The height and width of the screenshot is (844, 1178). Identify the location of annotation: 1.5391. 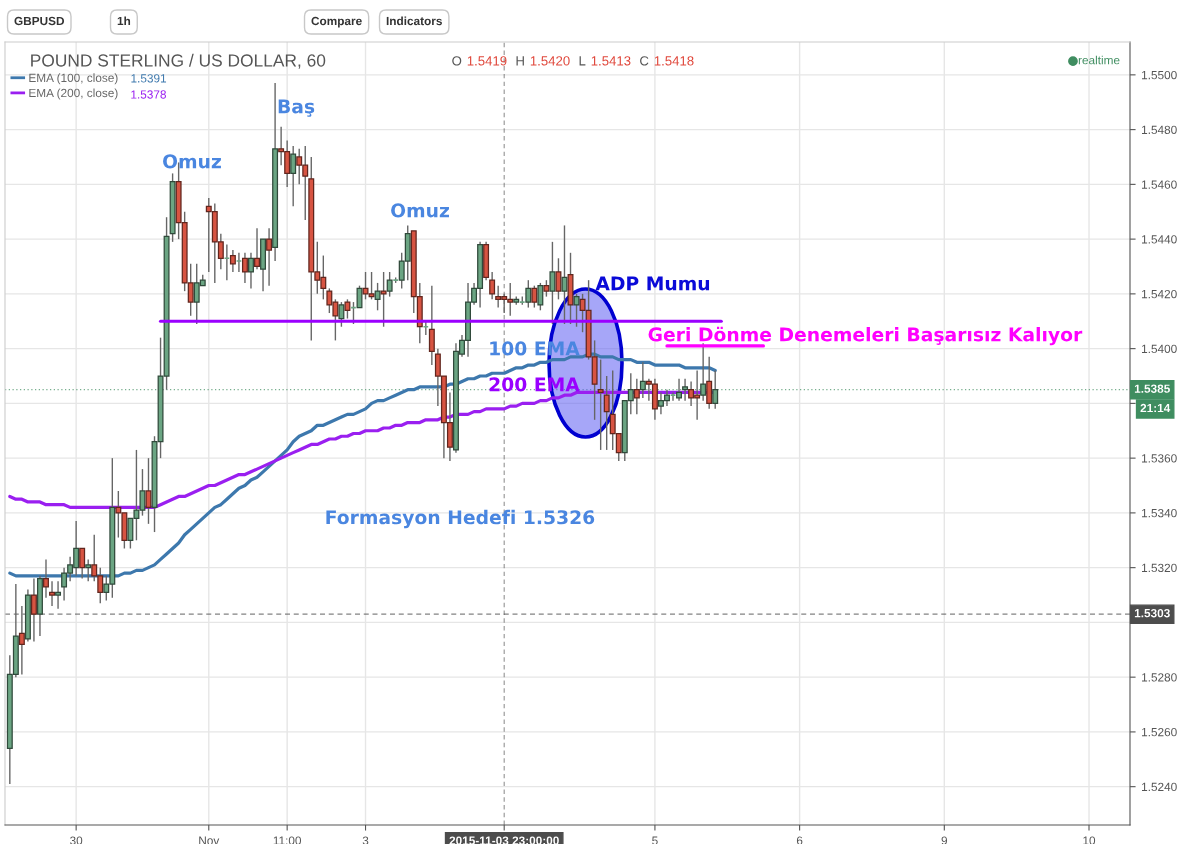
(149, 78).